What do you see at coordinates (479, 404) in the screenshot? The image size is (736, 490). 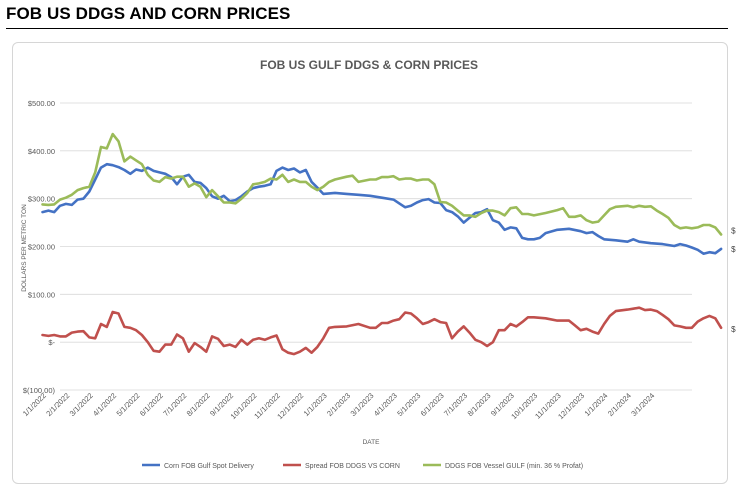 I see `x-tick-label: 8/1/2023` at bounding box center [479, 404].